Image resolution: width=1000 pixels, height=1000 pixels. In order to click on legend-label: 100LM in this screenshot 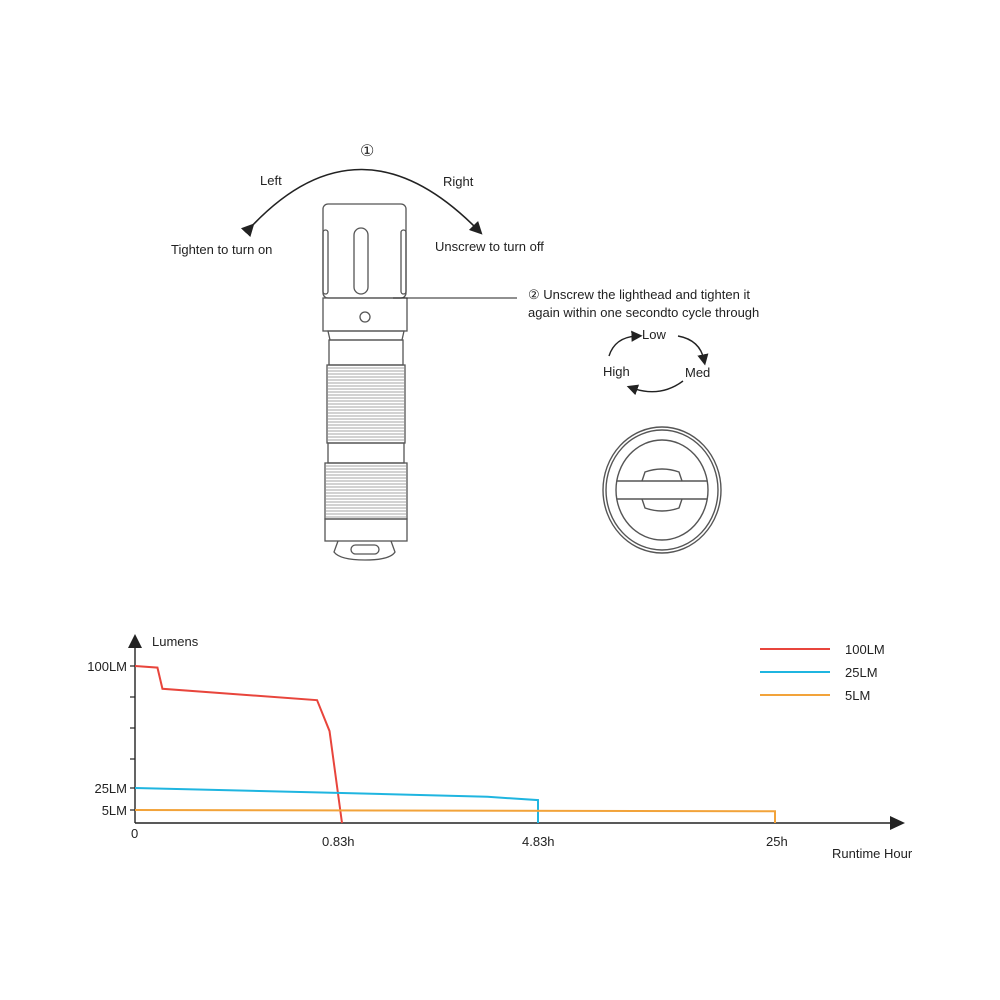, I will do `click(865, 649)`.